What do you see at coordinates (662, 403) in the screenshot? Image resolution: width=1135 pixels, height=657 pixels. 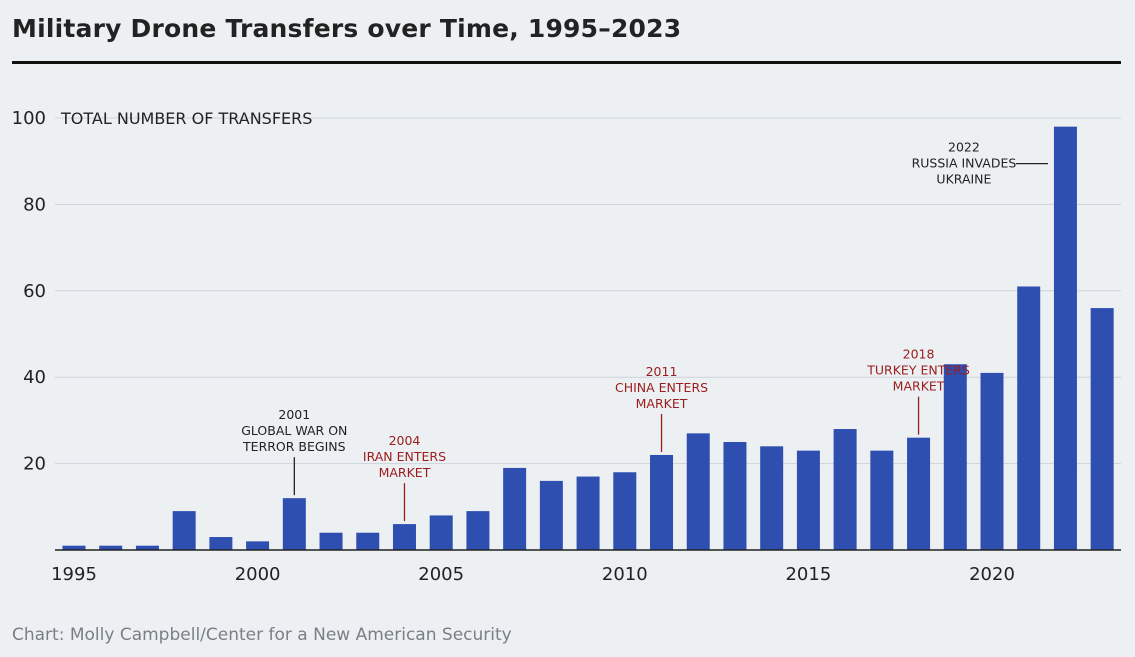 I see `annotation-2011-line-2: MARKET` at bounding box center [662, 403].